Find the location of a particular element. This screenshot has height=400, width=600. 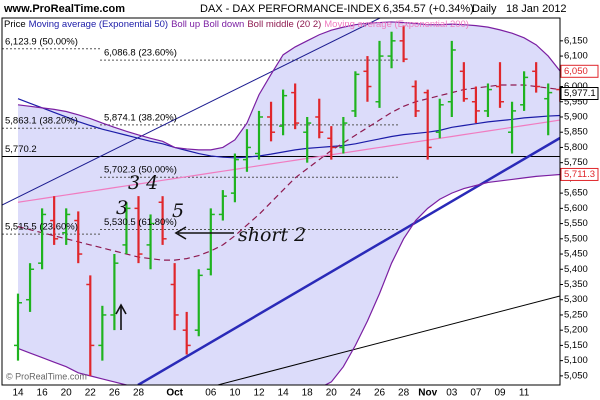

legend-entry: Boll down is located at coordinates (223, 24).